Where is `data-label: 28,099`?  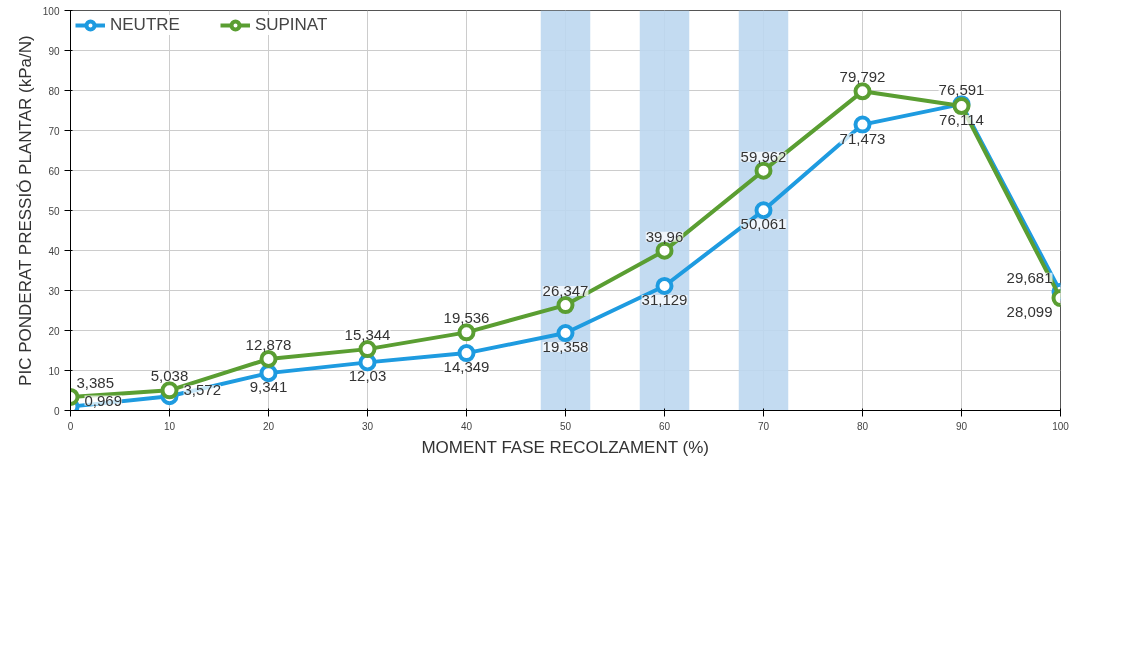 data-label: 28,099 is located at coordinates (1029, 312).